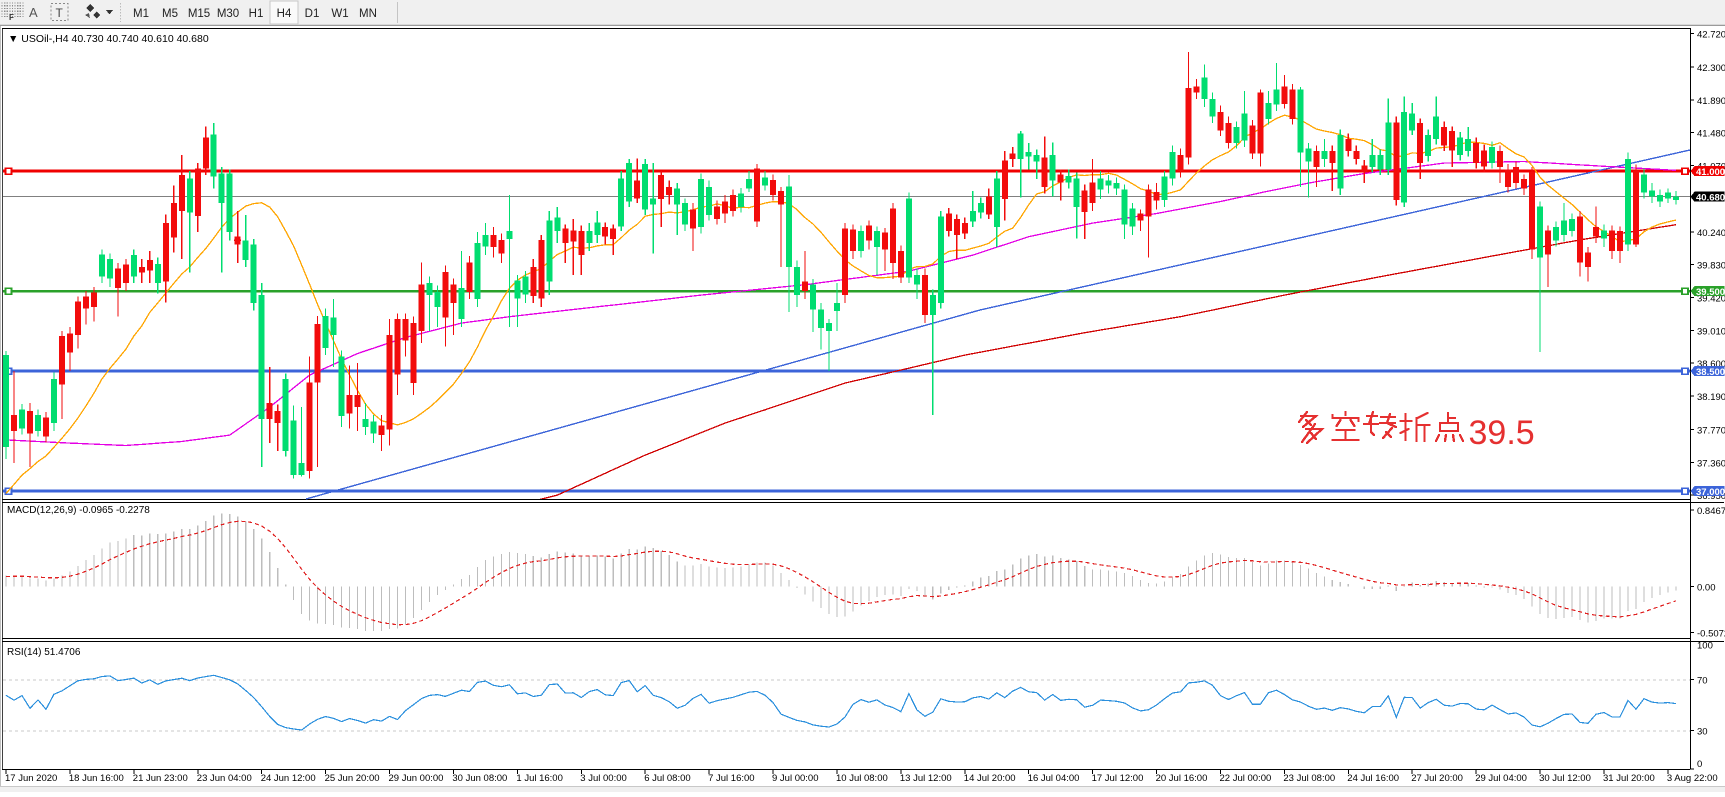  I want to click on svg-text:▼ USOil-,H4 40.730 40.740 40.: ▼ USOil-,H4 40.730 40.740 40.610 40.680, so click(108, 39).